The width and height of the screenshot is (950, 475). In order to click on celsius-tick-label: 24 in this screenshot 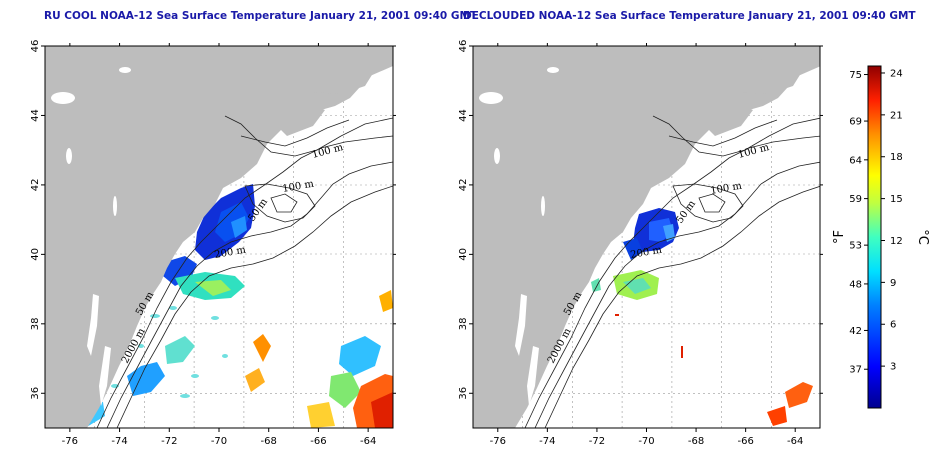, I will do `click(896, 73)`.